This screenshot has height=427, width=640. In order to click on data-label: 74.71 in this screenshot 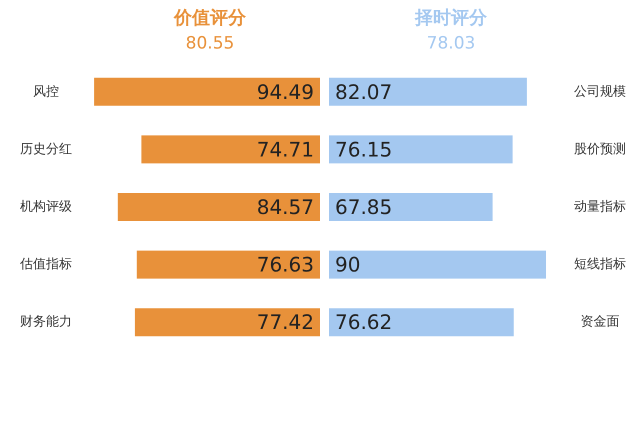, I will do `click(285, 149)`.